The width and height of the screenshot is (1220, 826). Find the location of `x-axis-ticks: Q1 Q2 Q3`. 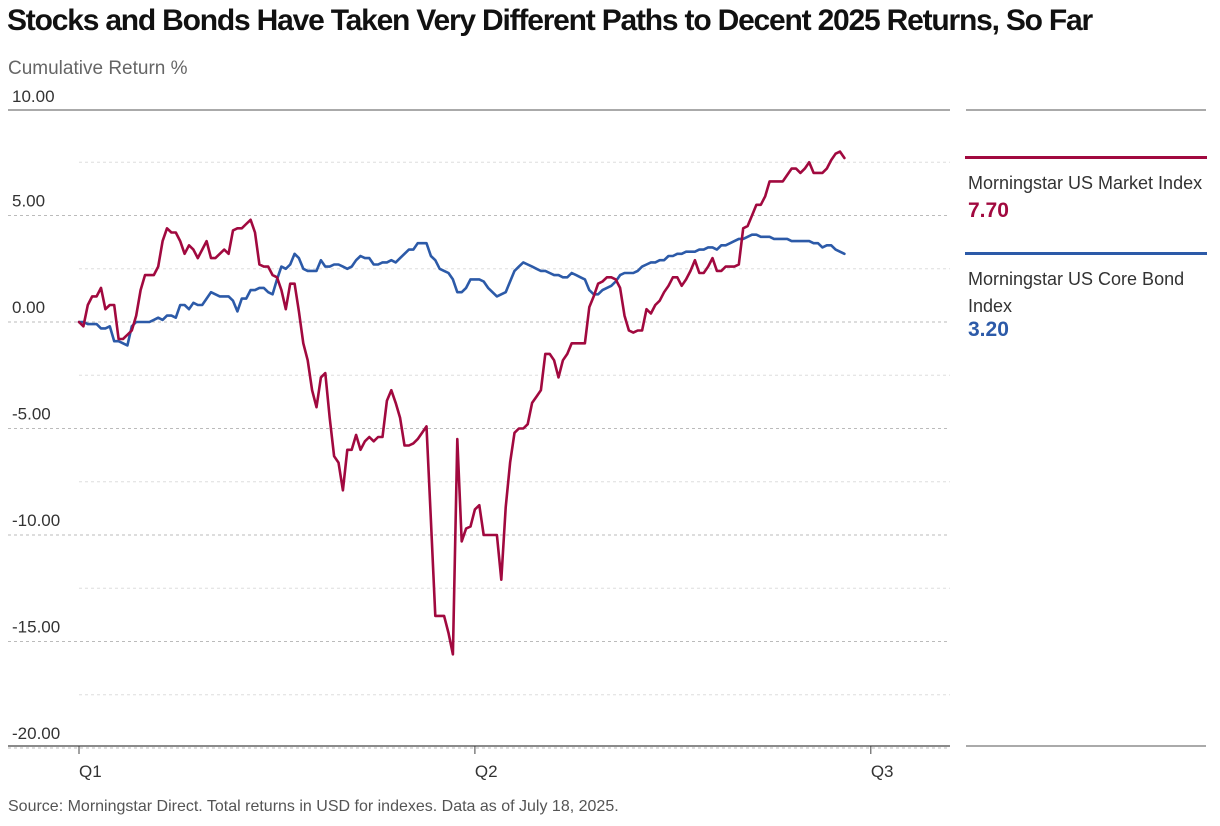

x-axis-ticks: Q1 Q2 Q3 is located at coordinates (486, 763).